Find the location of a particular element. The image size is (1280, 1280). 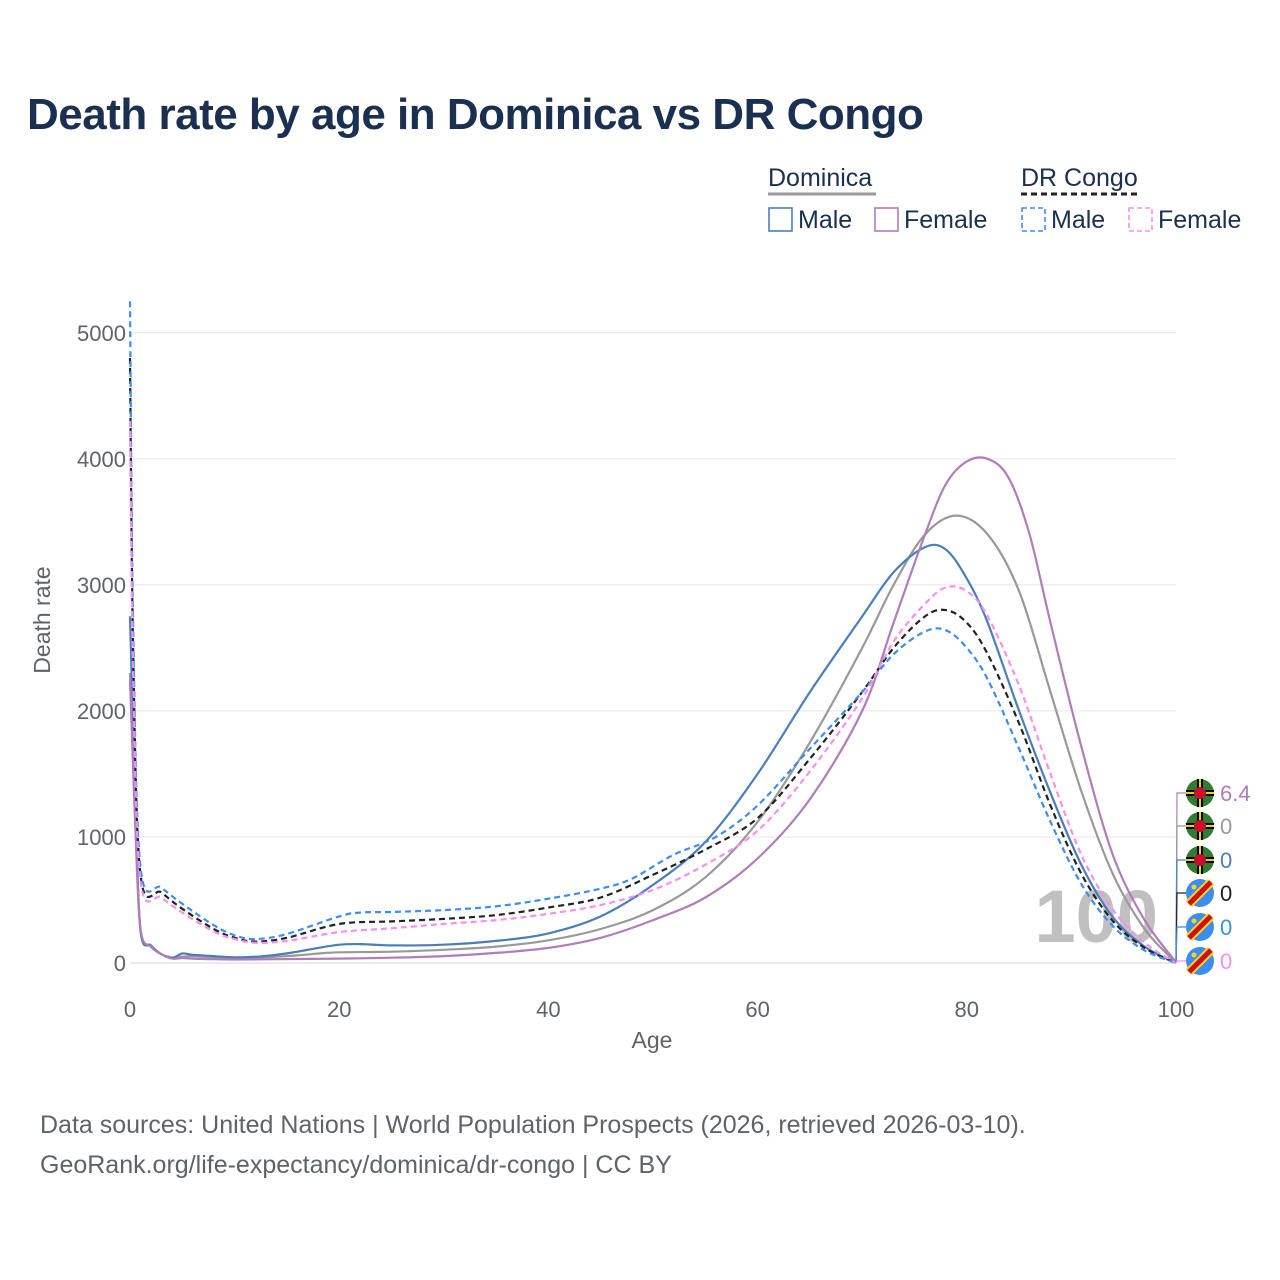

end-label-dr-congo-total: 0 is located at coordinates (1226, 893).